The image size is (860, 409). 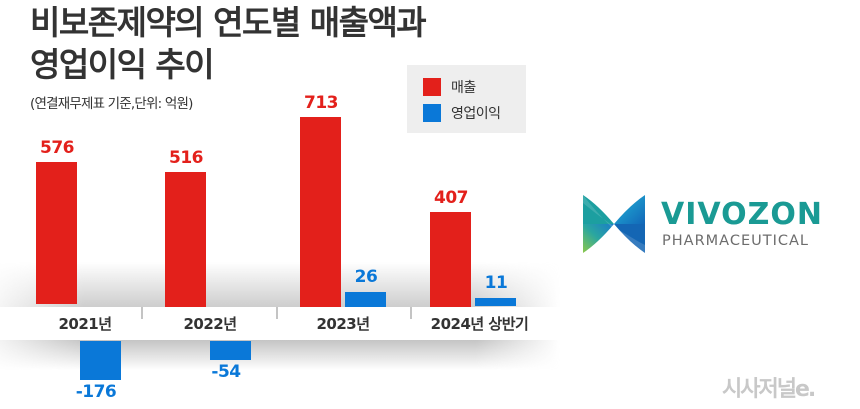 I want to click on bar-revenue-2022, so click(x=185, y=239).